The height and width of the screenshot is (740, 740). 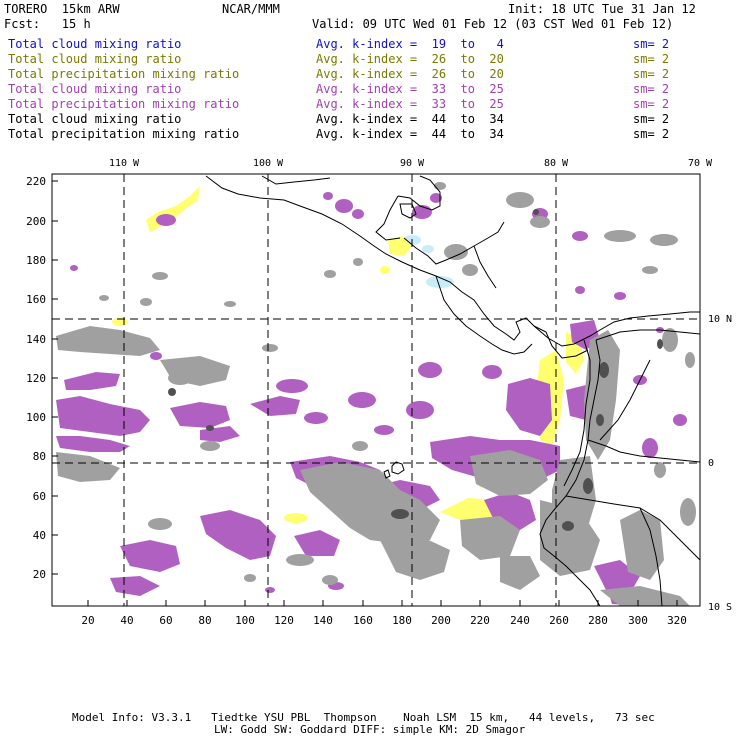 What do you see at coordinates (520, 620) in the screenshot?
I see `x-tick-label: 240` at bounding box center [520, 620].